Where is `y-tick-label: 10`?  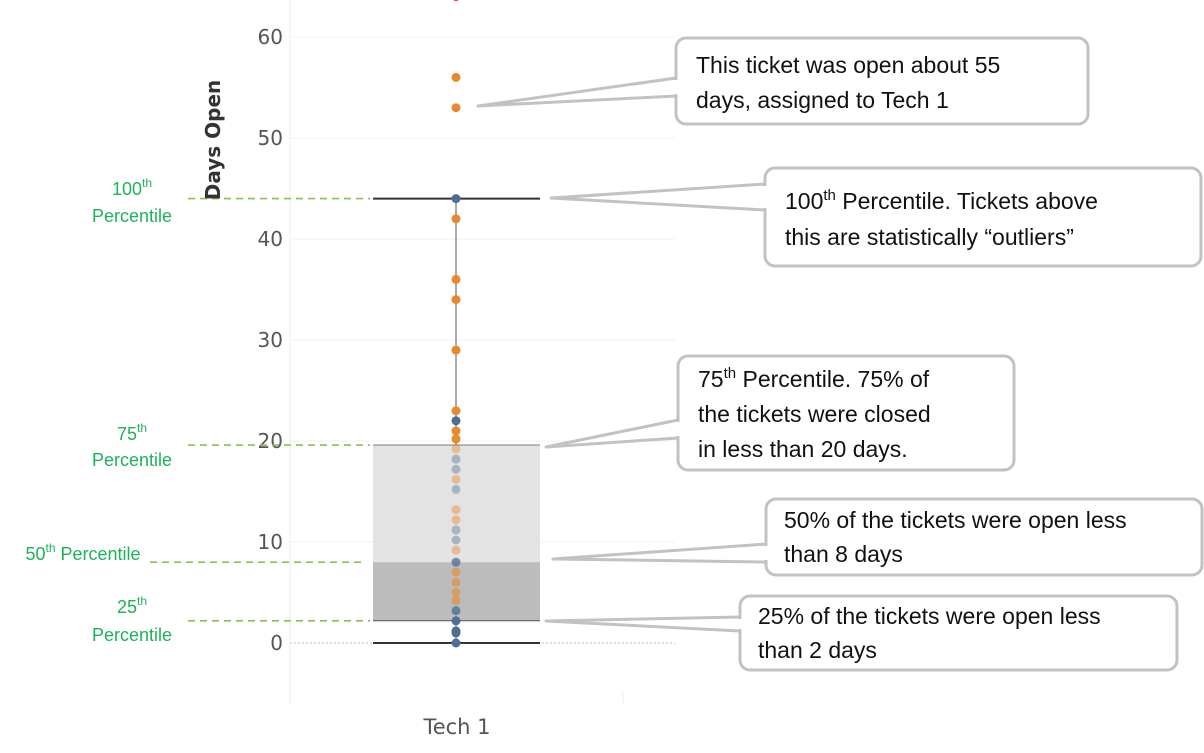
y-tick-label: 10 is located at coordinates (270, 542).